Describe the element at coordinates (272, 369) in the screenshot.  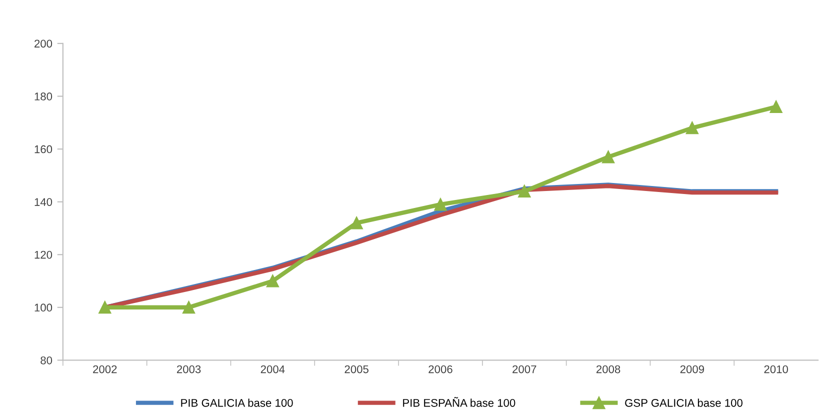
I see `x-tick-label: 2004` at that location.